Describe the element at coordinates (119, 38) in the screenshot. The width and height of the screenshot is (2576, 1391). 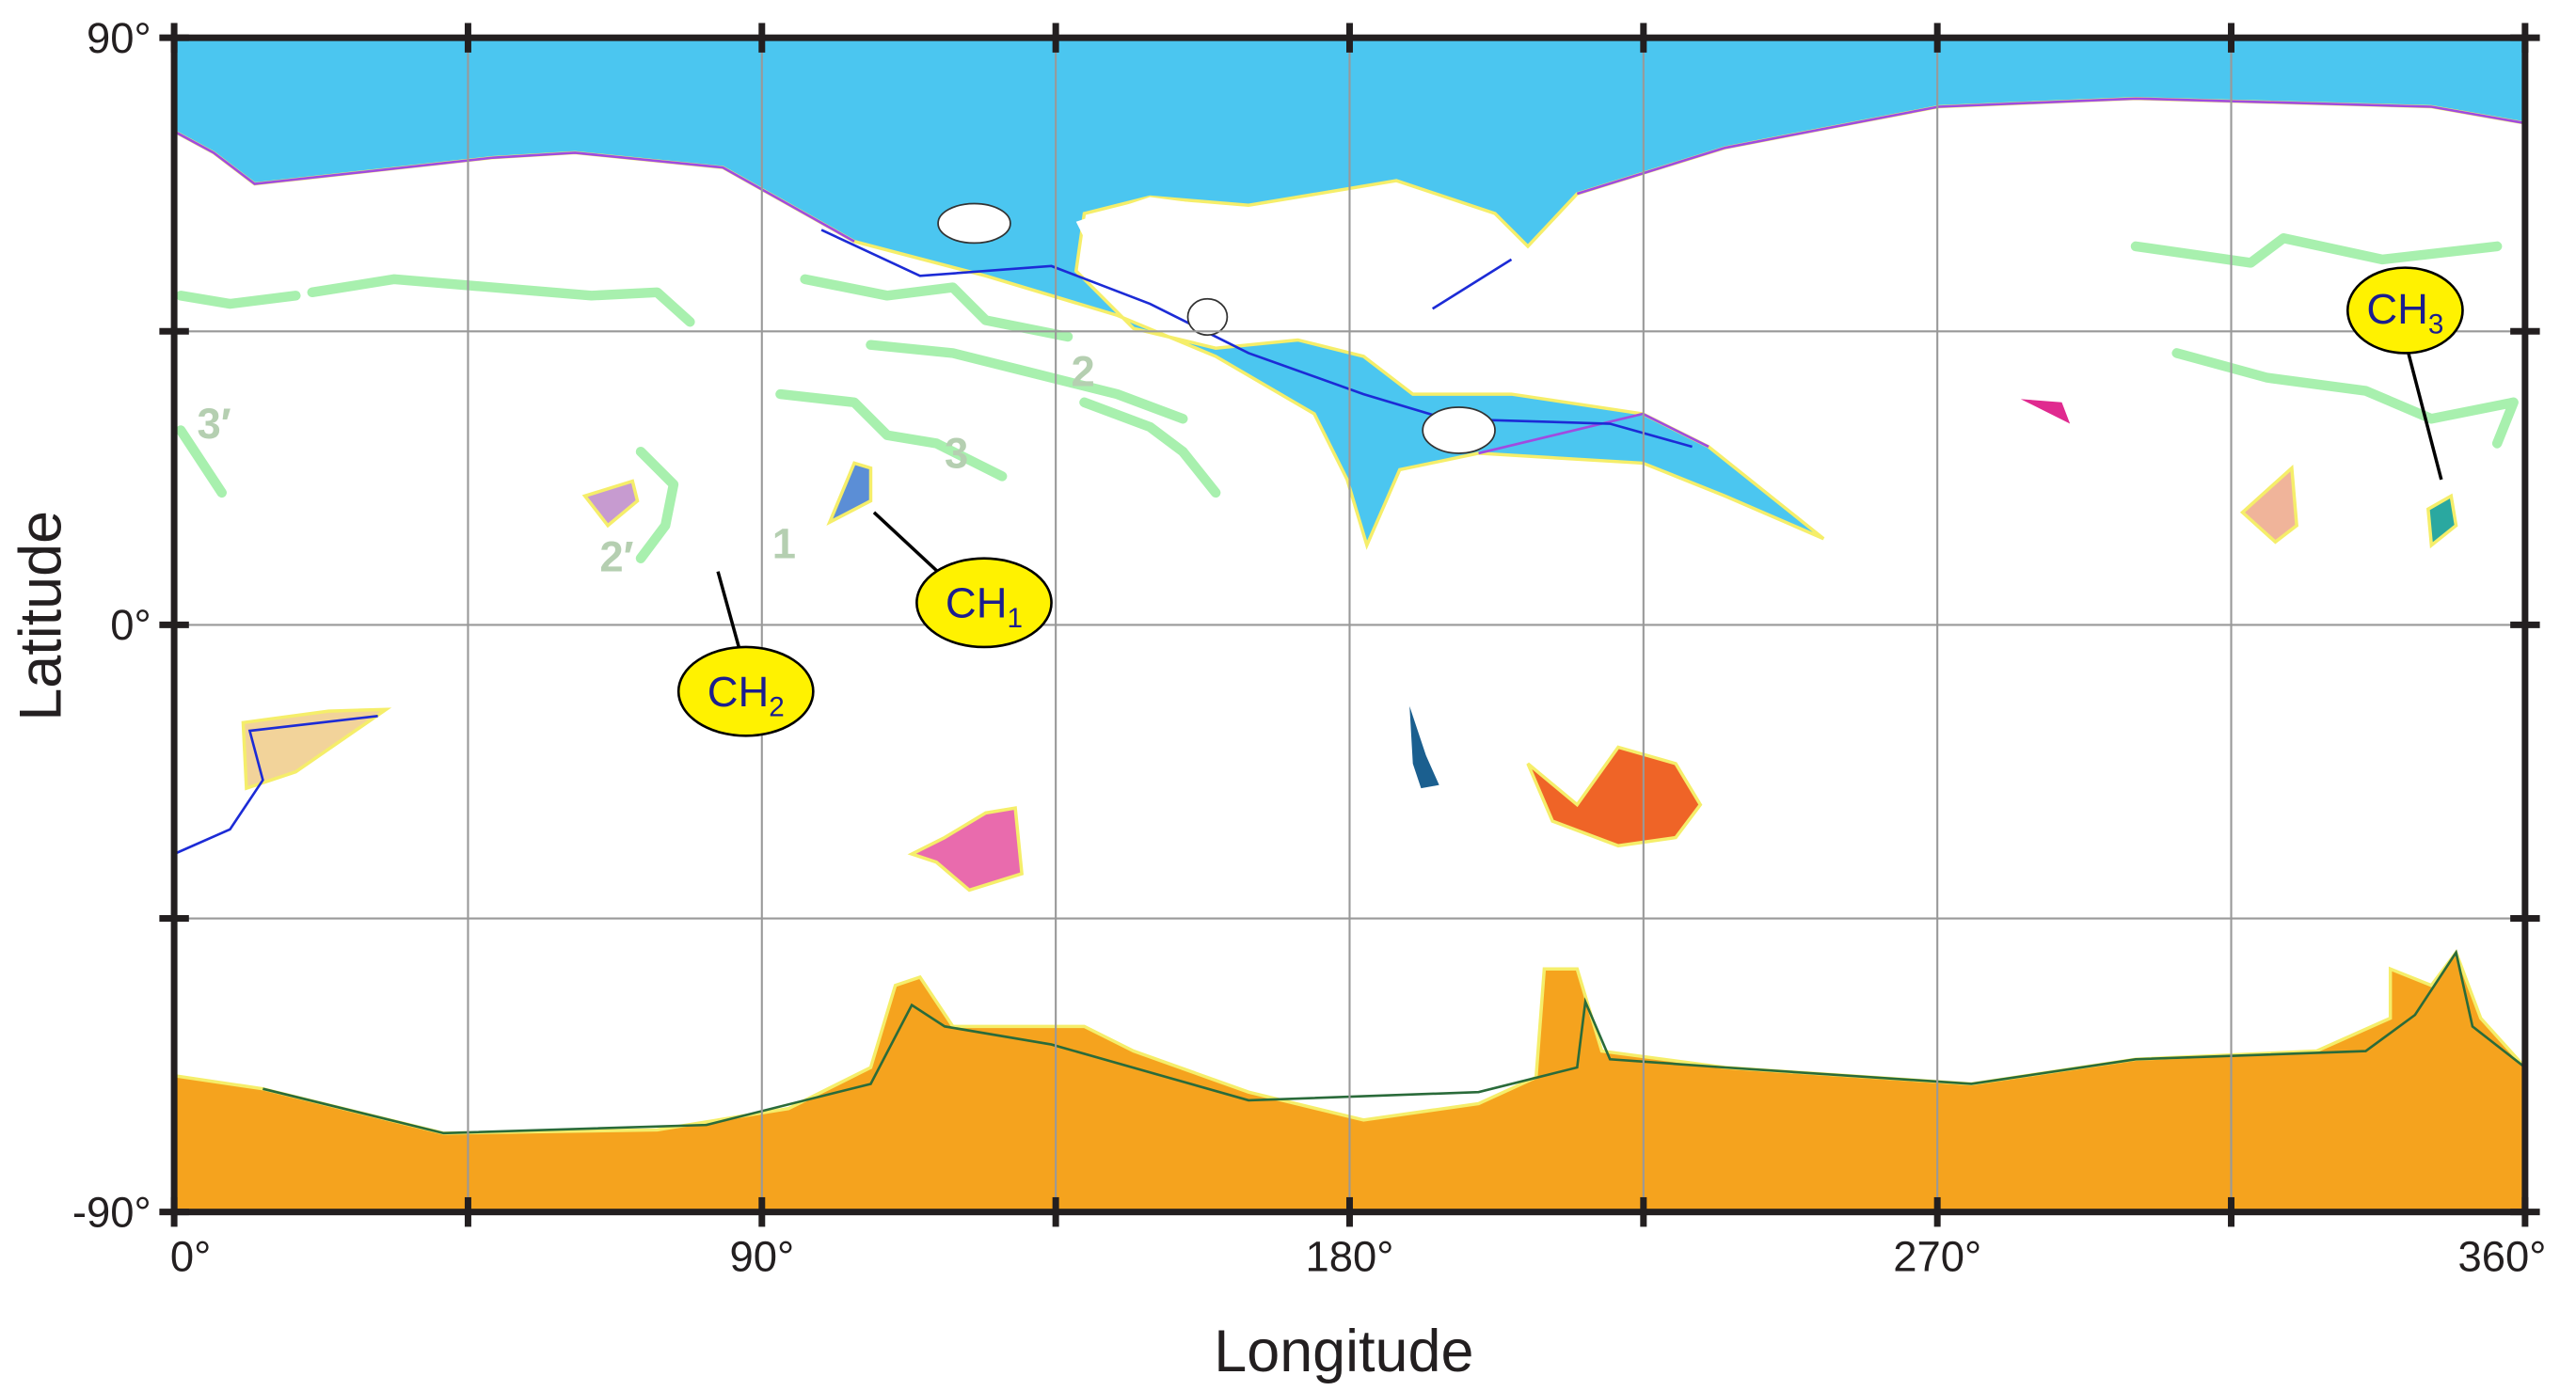
I see `y-tick-label: 90°` at that location.